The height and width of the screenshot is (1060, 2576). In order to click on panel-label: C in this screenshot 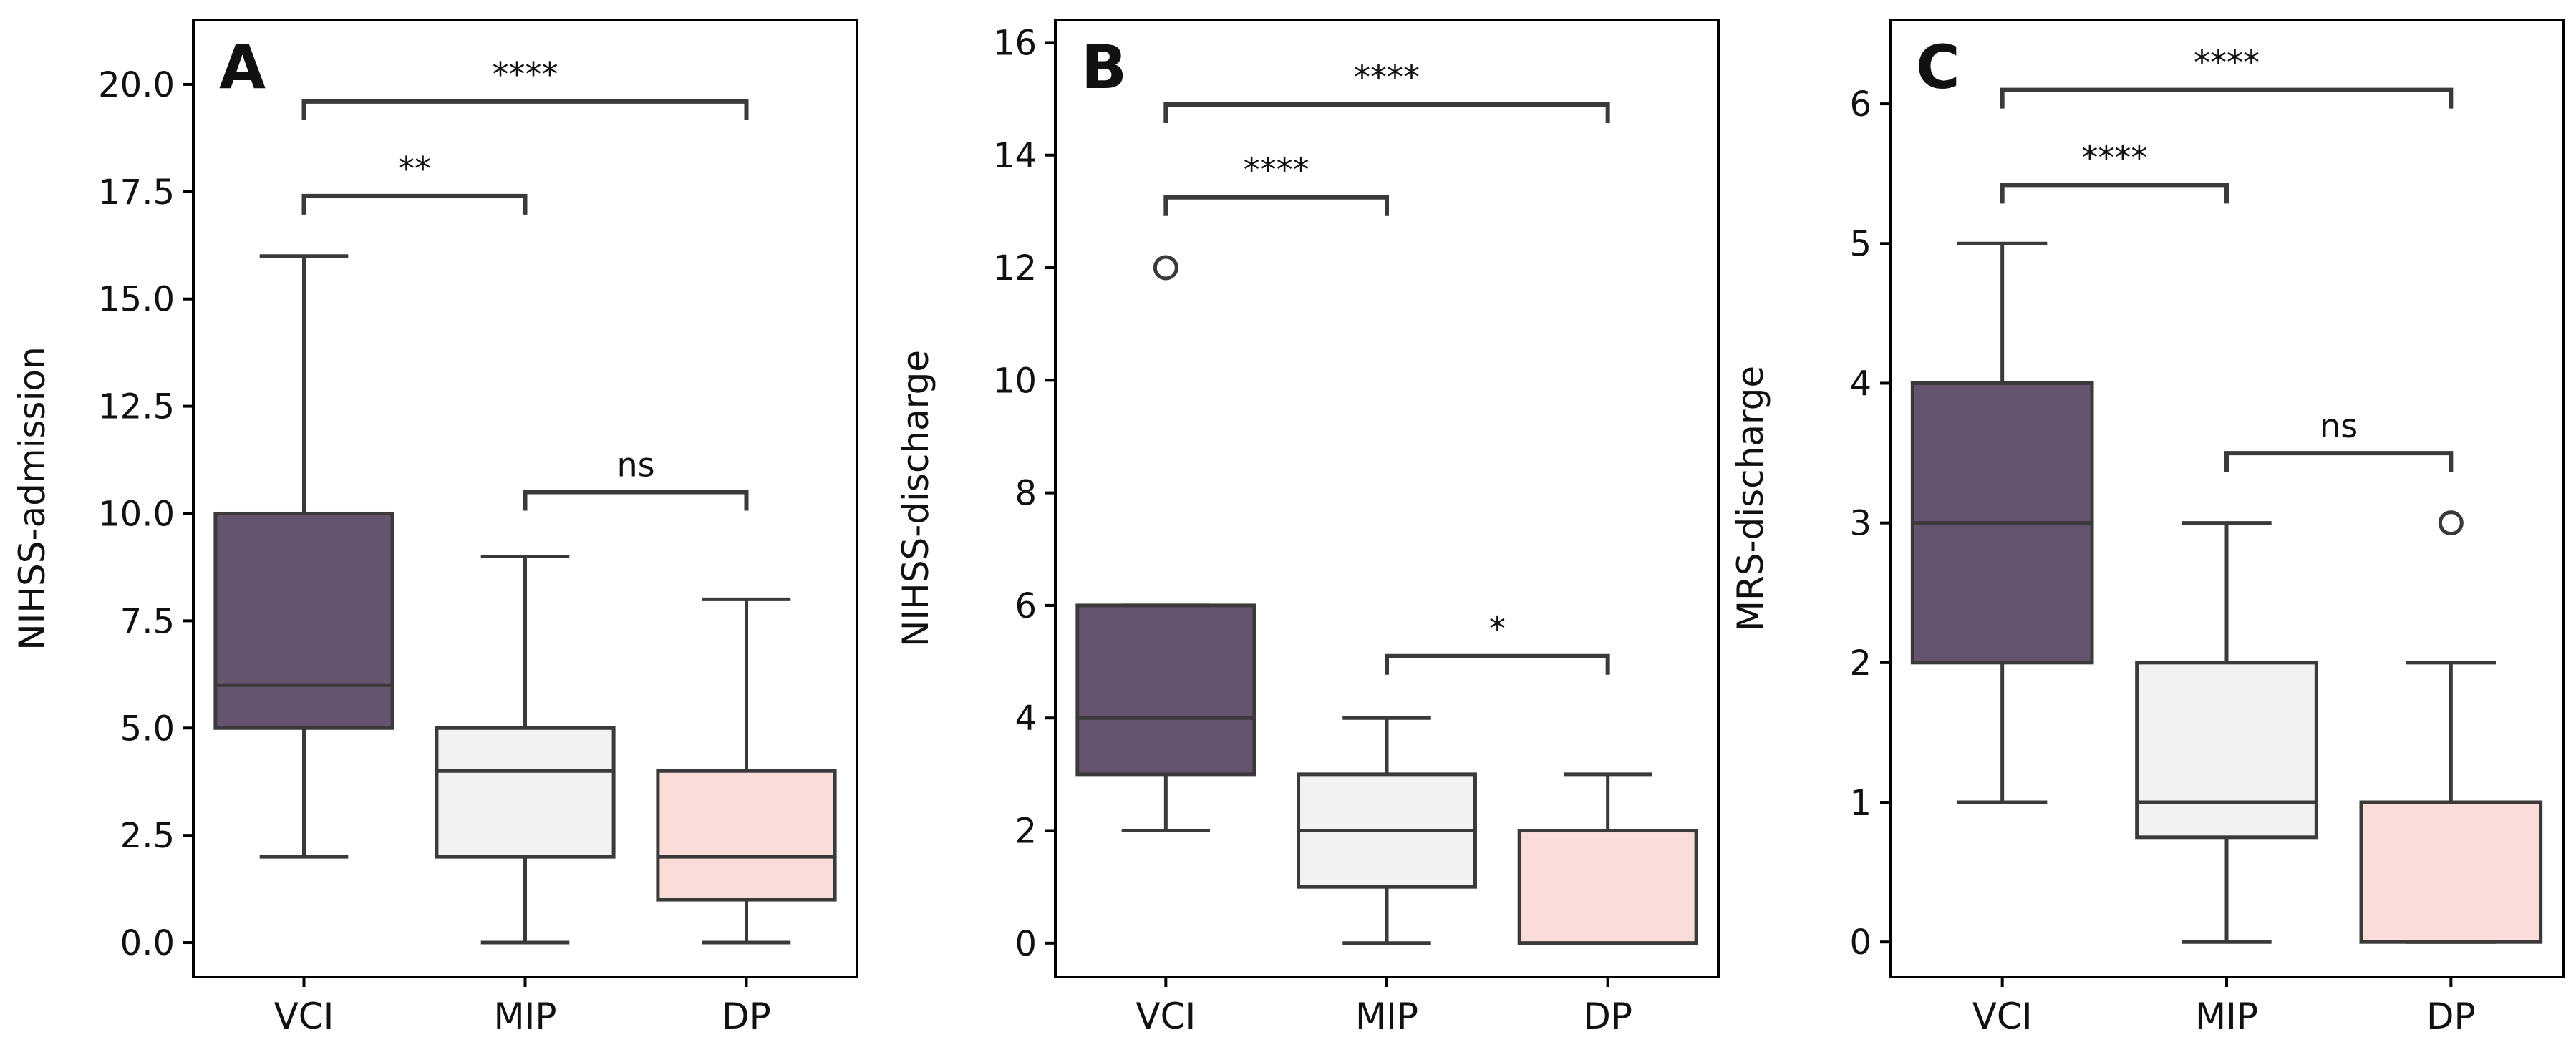, I will do `click(1938, 67)`.